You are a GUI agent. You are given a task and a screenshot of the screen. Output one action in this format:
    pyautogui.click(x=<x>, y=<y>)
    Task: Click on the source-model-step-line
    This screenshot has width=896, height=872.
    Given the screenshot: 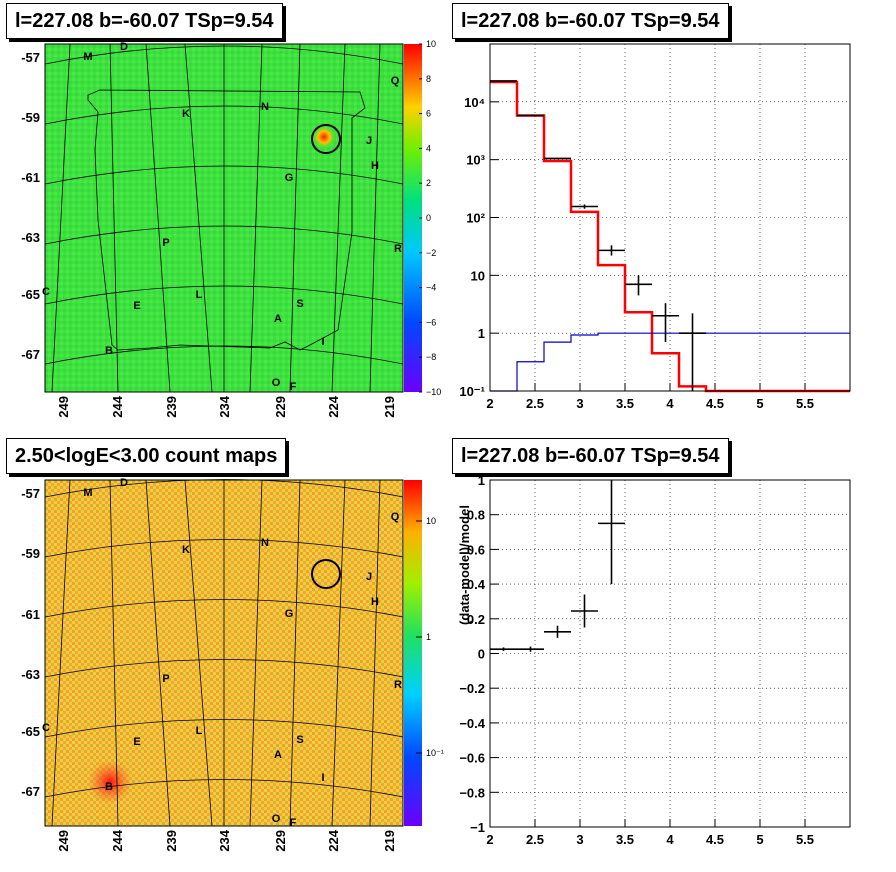 What is the action you would take?
    pyautogui.click(x=670, y=362)
    